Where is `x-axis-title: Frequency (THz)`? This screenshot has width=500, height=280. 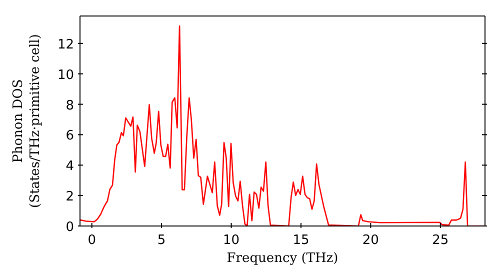 x-axis-title: Frequency (THz) is located at coordinates (282, 258).